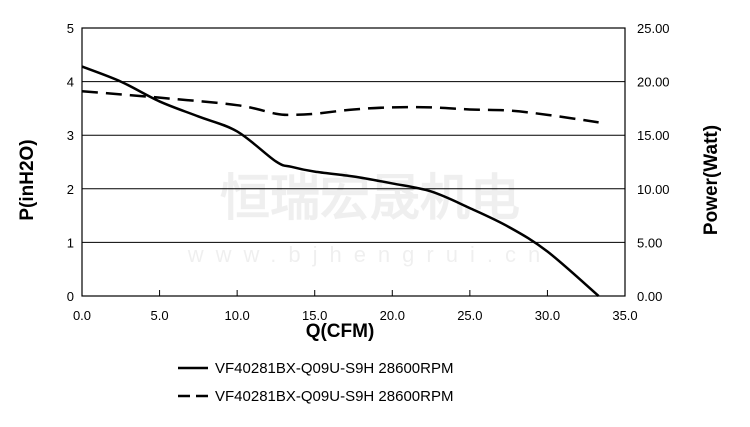 Image resolution: width=750 pixels, height=427 pixels. Describe the element at coordinates (82, 315) in the screenshot. I see `x-tick-label: 0.0` at that location.